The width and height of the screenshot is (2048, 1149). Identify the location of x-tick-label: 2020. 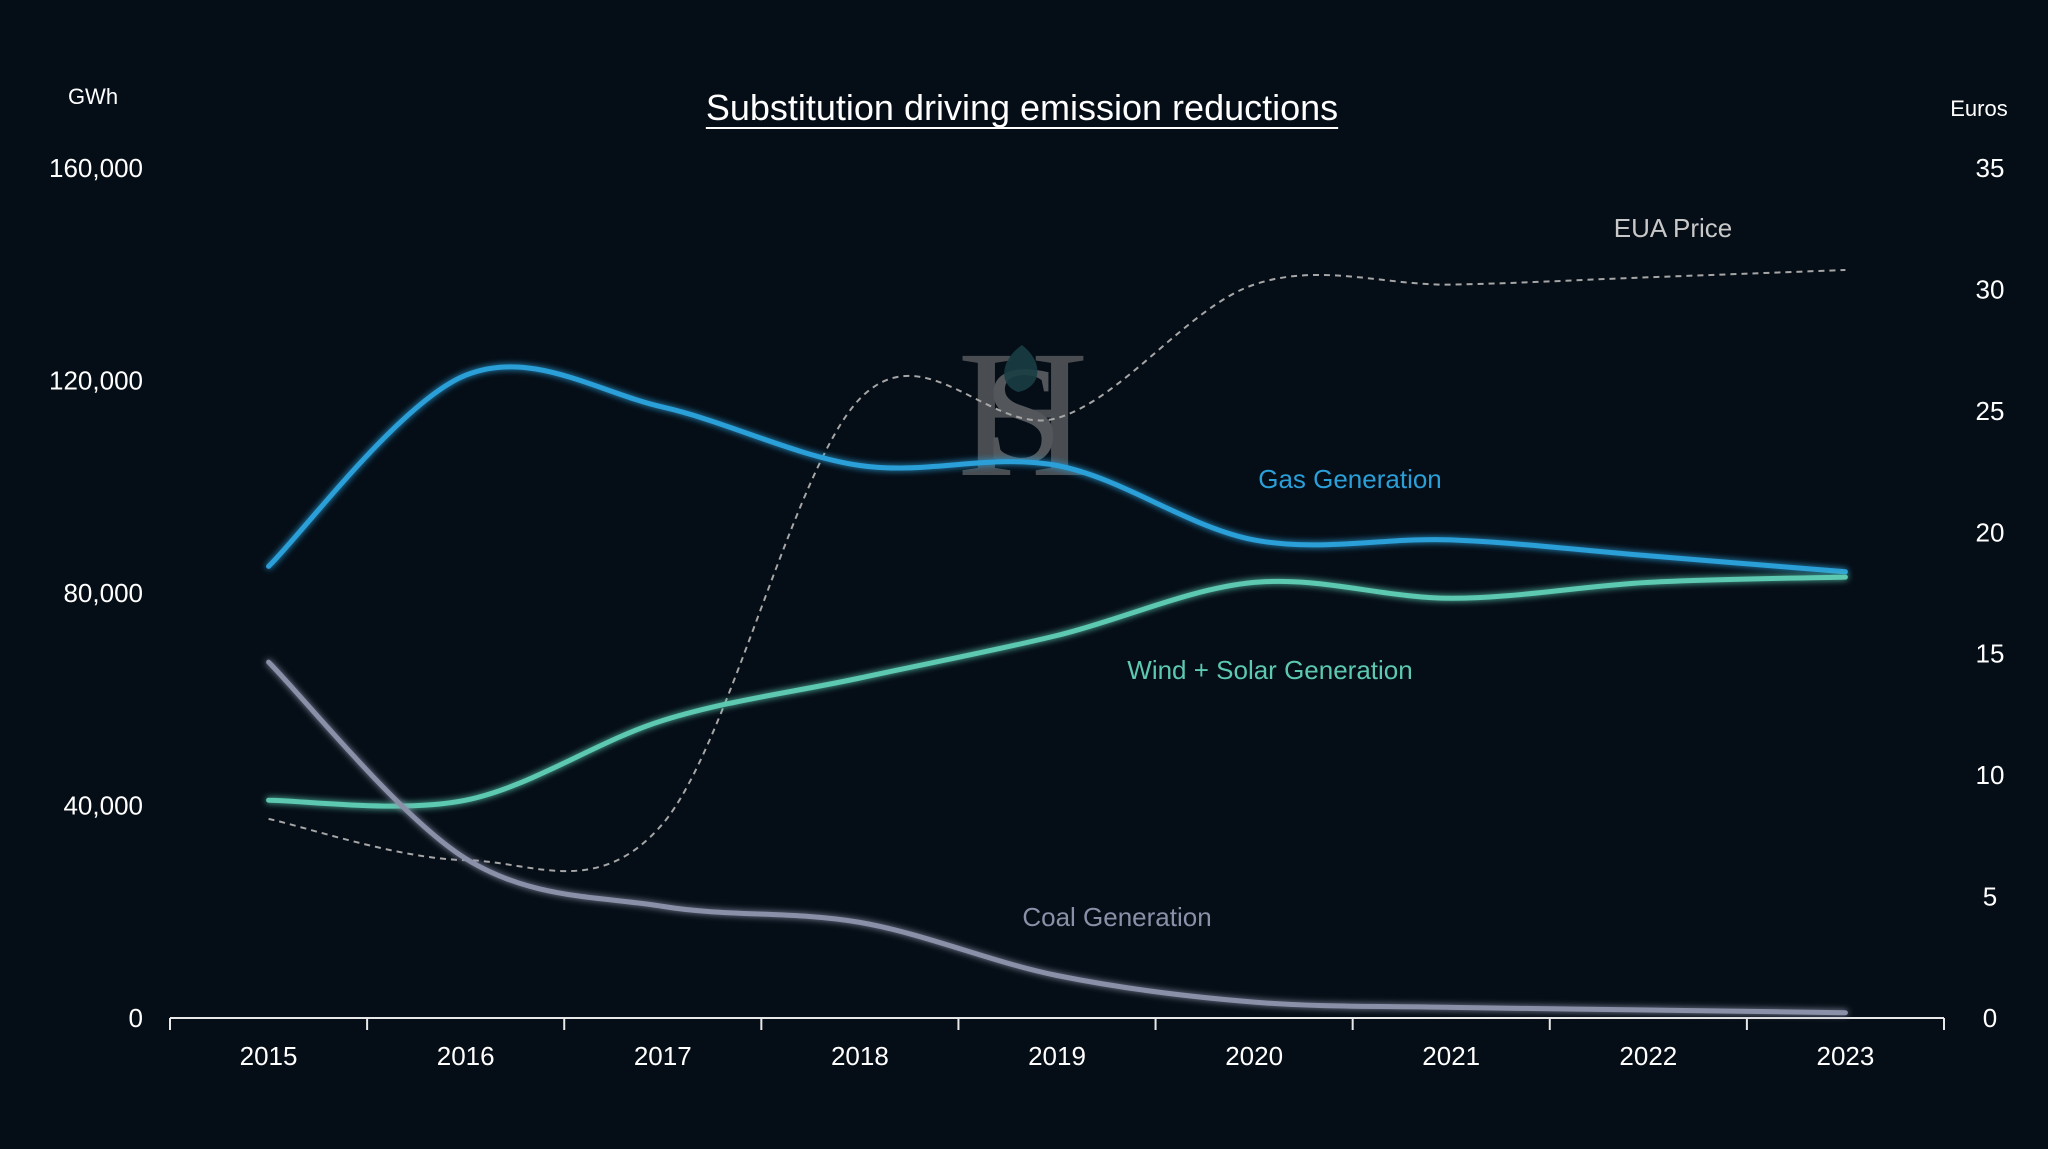
(1254, 1056).